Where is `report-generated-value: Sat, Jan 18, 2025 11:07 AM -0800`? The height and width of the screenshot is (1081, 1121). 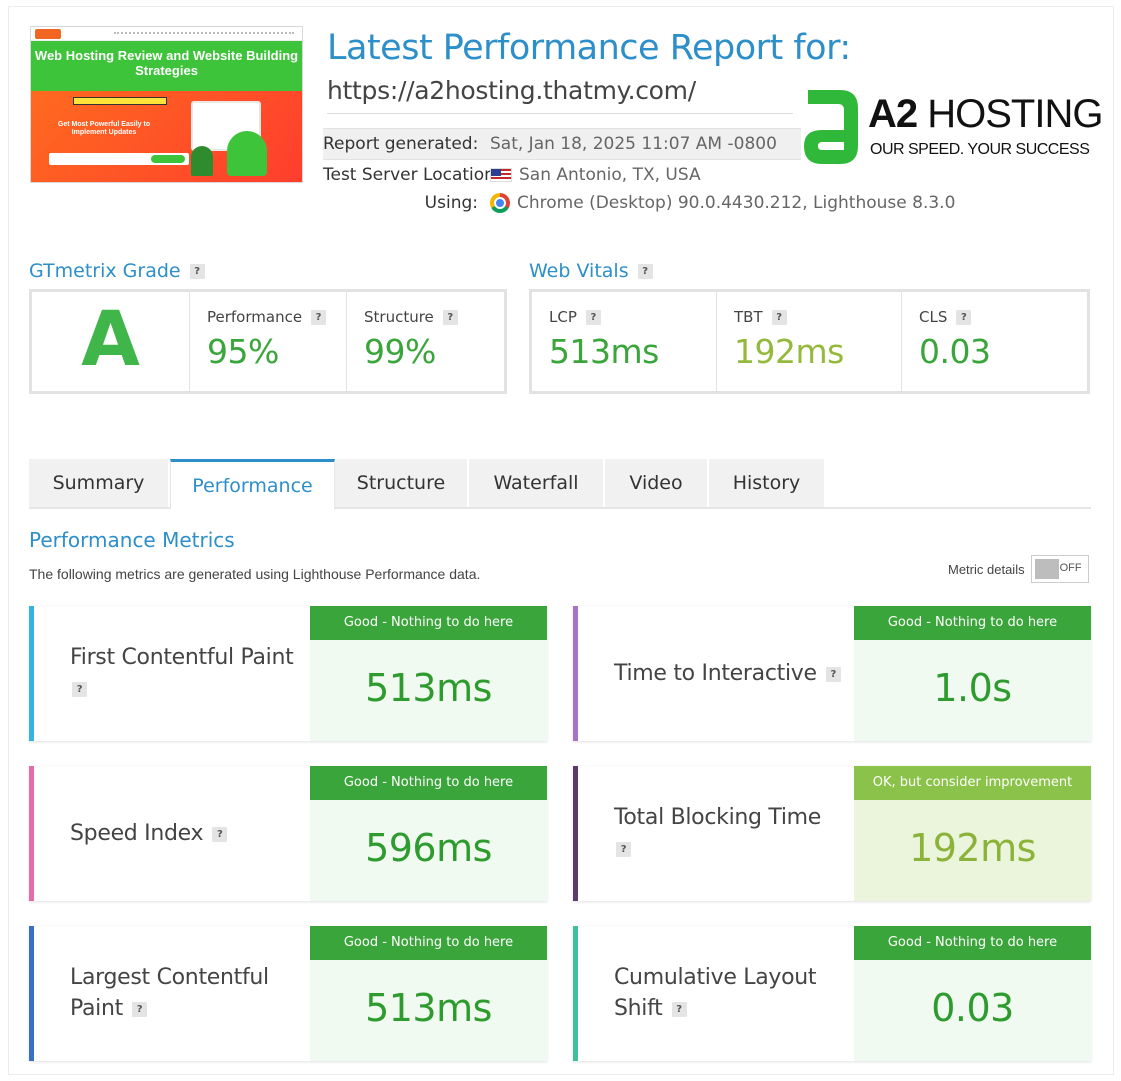 report-generated-value: Sat, Jan 18, 2025 11:07 AM -0800 is located at coordinates (633, 144).